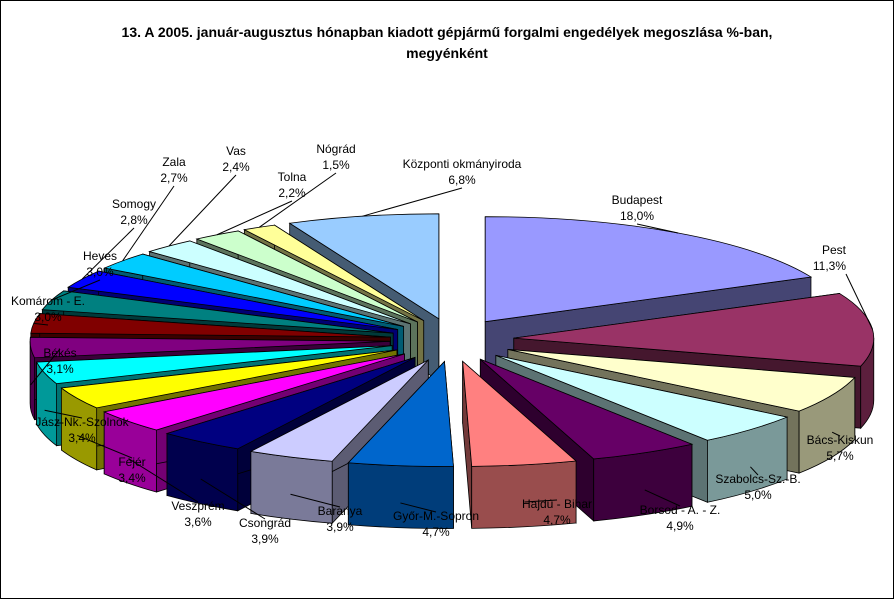 The width and height of the screenshot is (894, 599). I want to click on slice-label-value-somogy: 2,8%, so click(134, 220).